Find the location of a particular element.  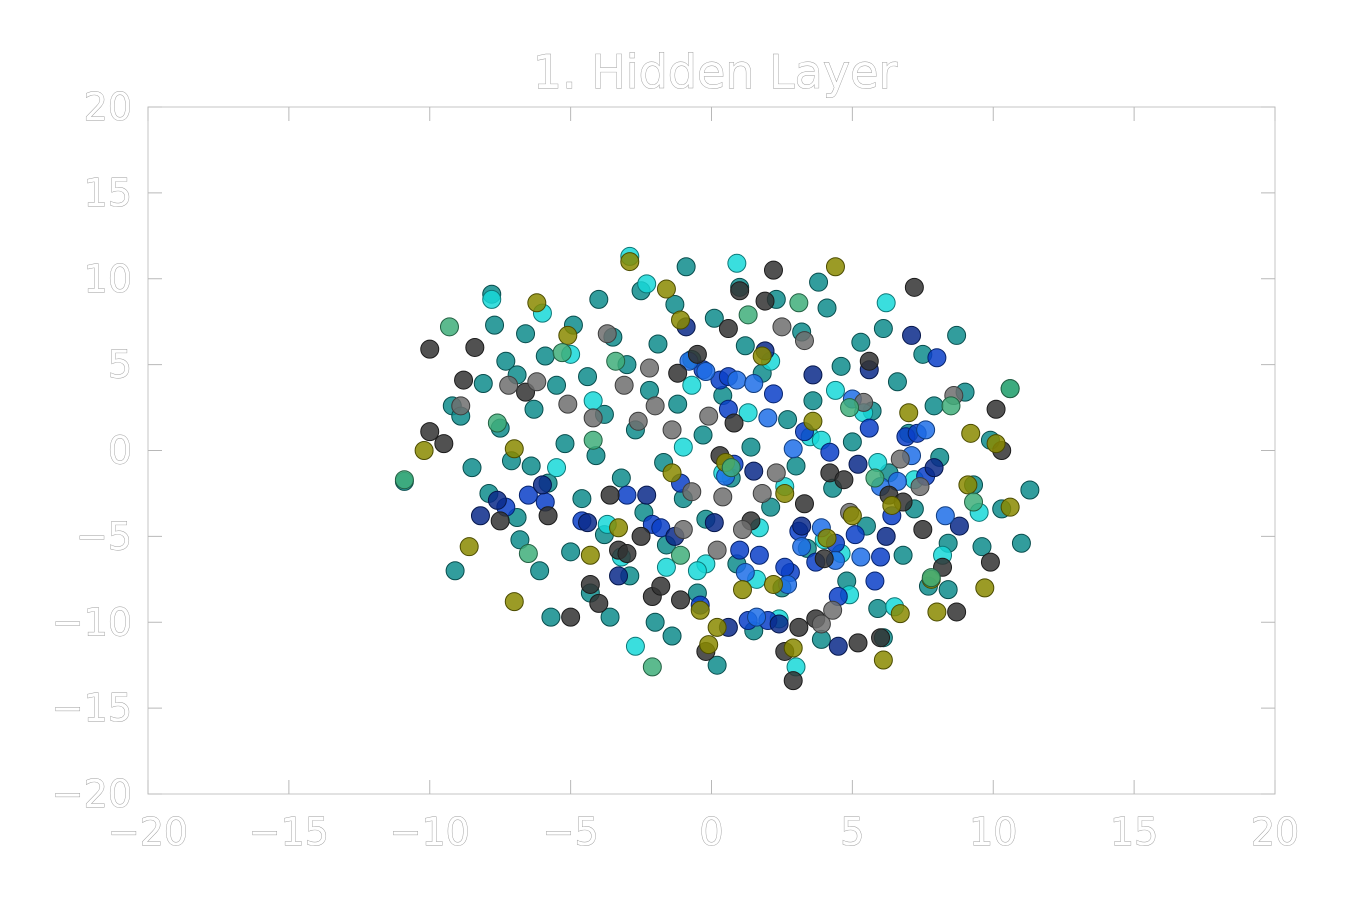

y-tick-label: −5 is located at coordinates (104, 536).